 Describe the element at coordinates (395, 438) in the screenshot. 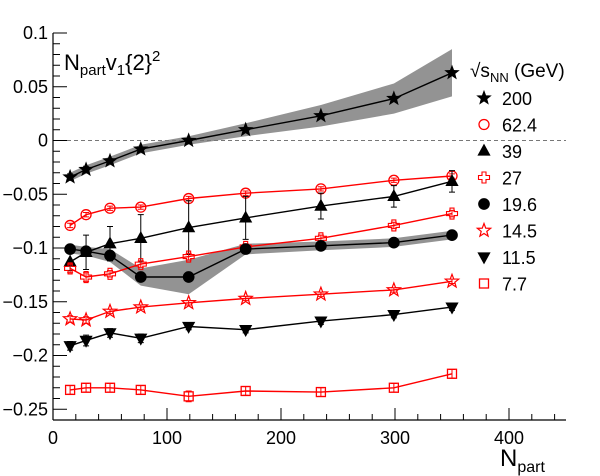

I see `x-tick-label: 300` at that location.